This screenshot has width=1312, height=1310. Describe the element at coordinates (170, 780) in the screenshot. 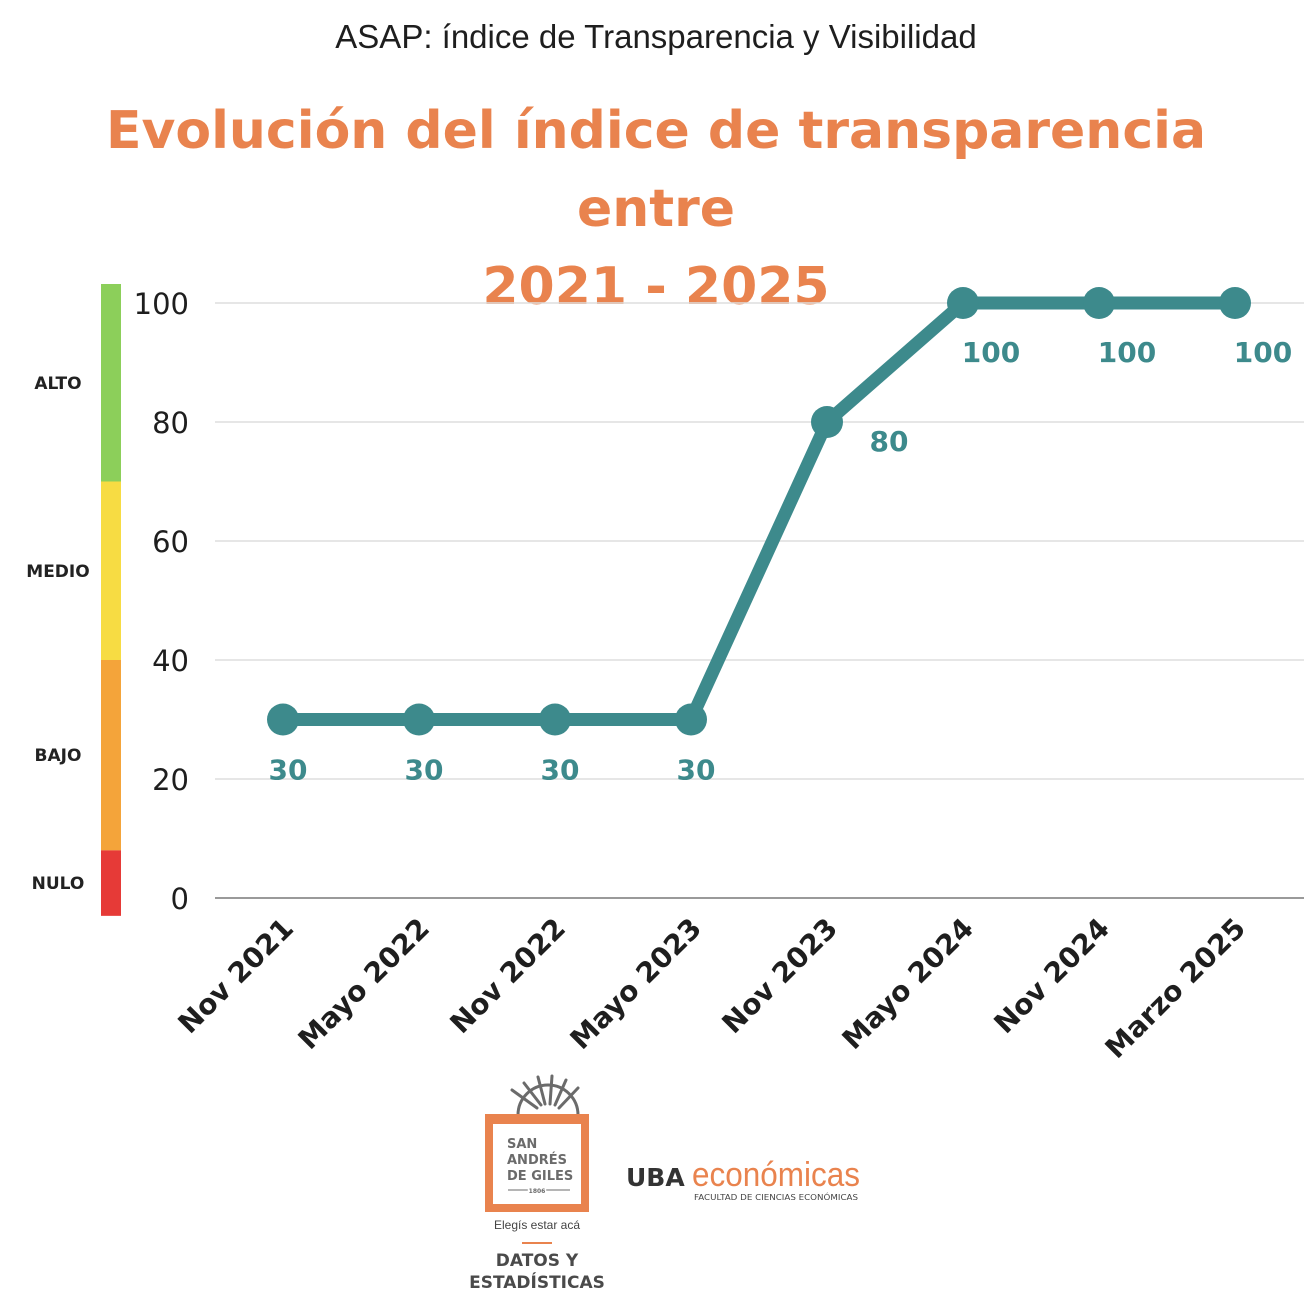

I see `y-tick-label: 20` at that location.